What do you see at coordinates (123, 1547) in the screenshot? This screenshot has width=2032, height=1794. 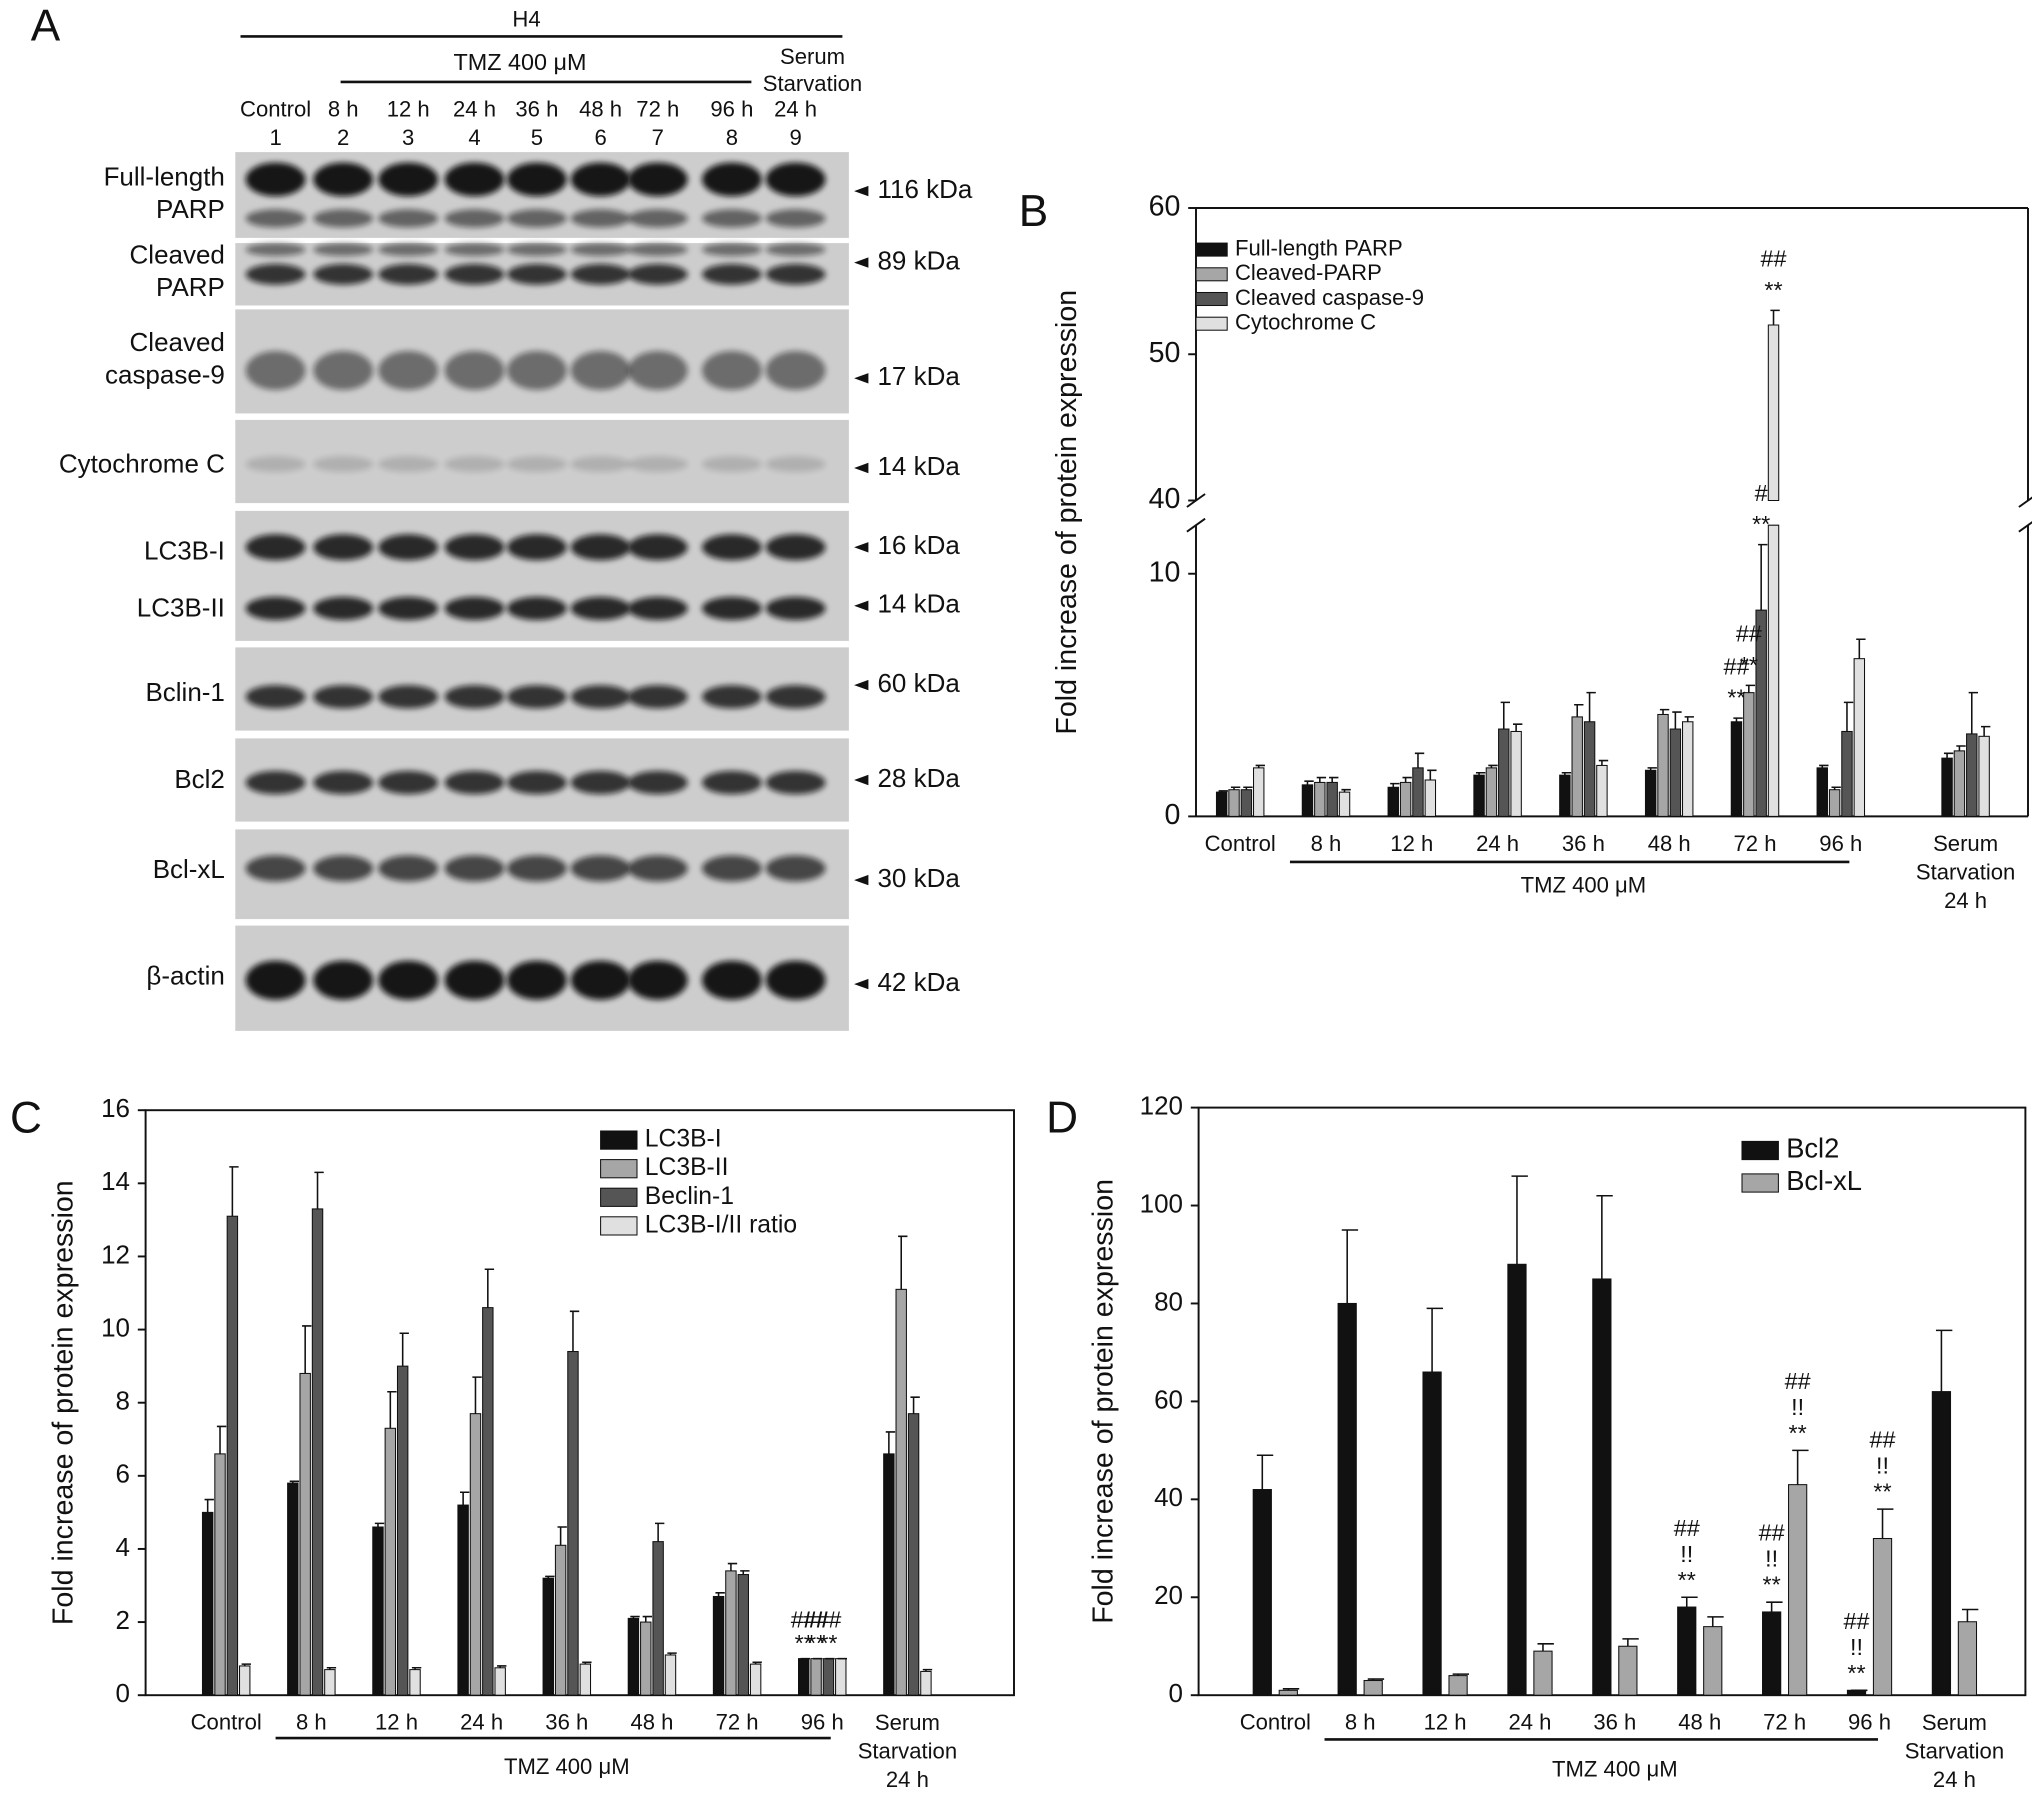 I see `y-tick-label: 4` at bounding box center [123, 1547].